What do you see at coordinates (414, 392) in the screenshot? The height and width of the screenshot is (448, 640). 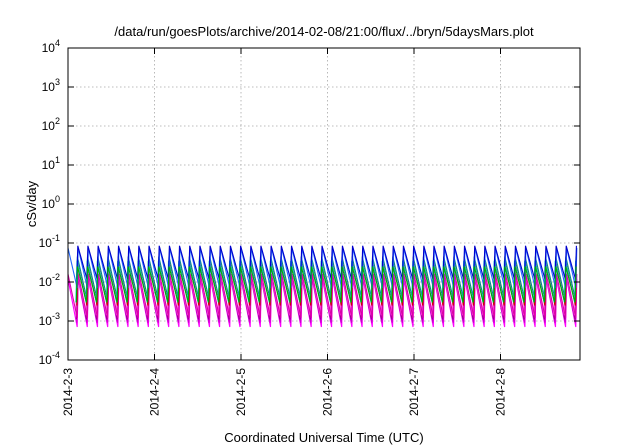 I see `x-tick-label: 2014-2-7` at bounding box center [414, 392].